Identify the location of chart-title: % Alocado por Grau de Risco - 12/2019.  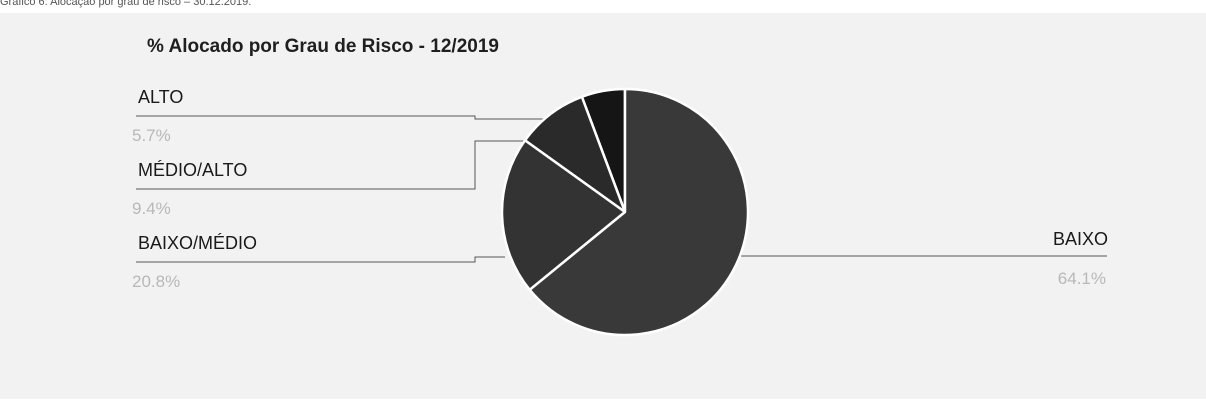
(323, 46).